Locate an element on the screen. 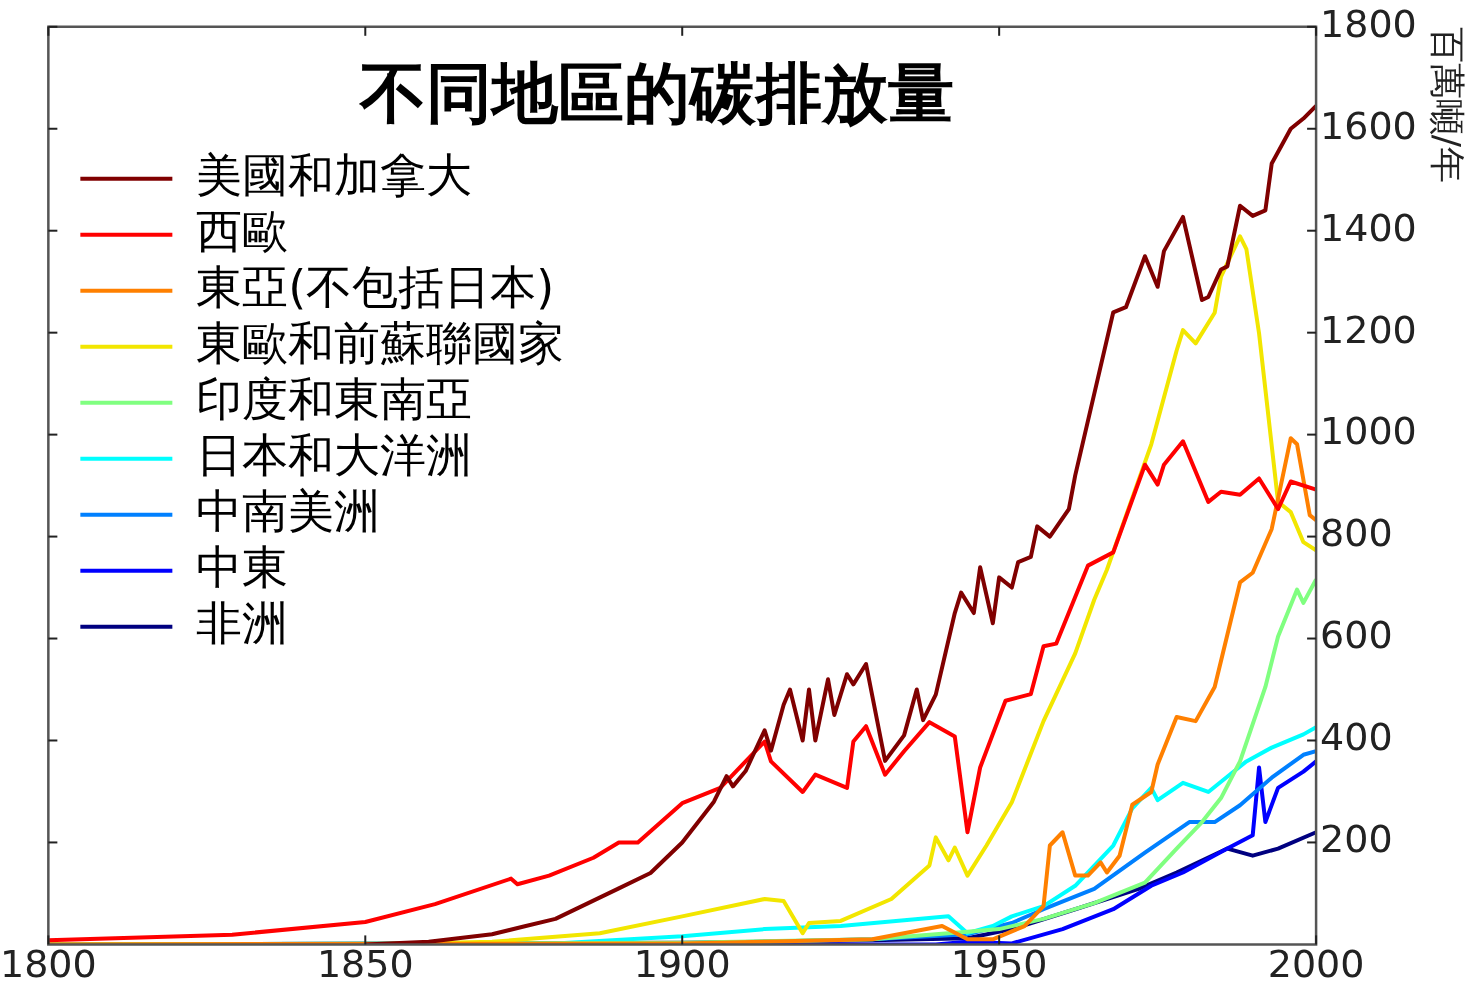 The image size is (1474, 990). y-tick-label: 1600 is located at coordinates (1368, 125).